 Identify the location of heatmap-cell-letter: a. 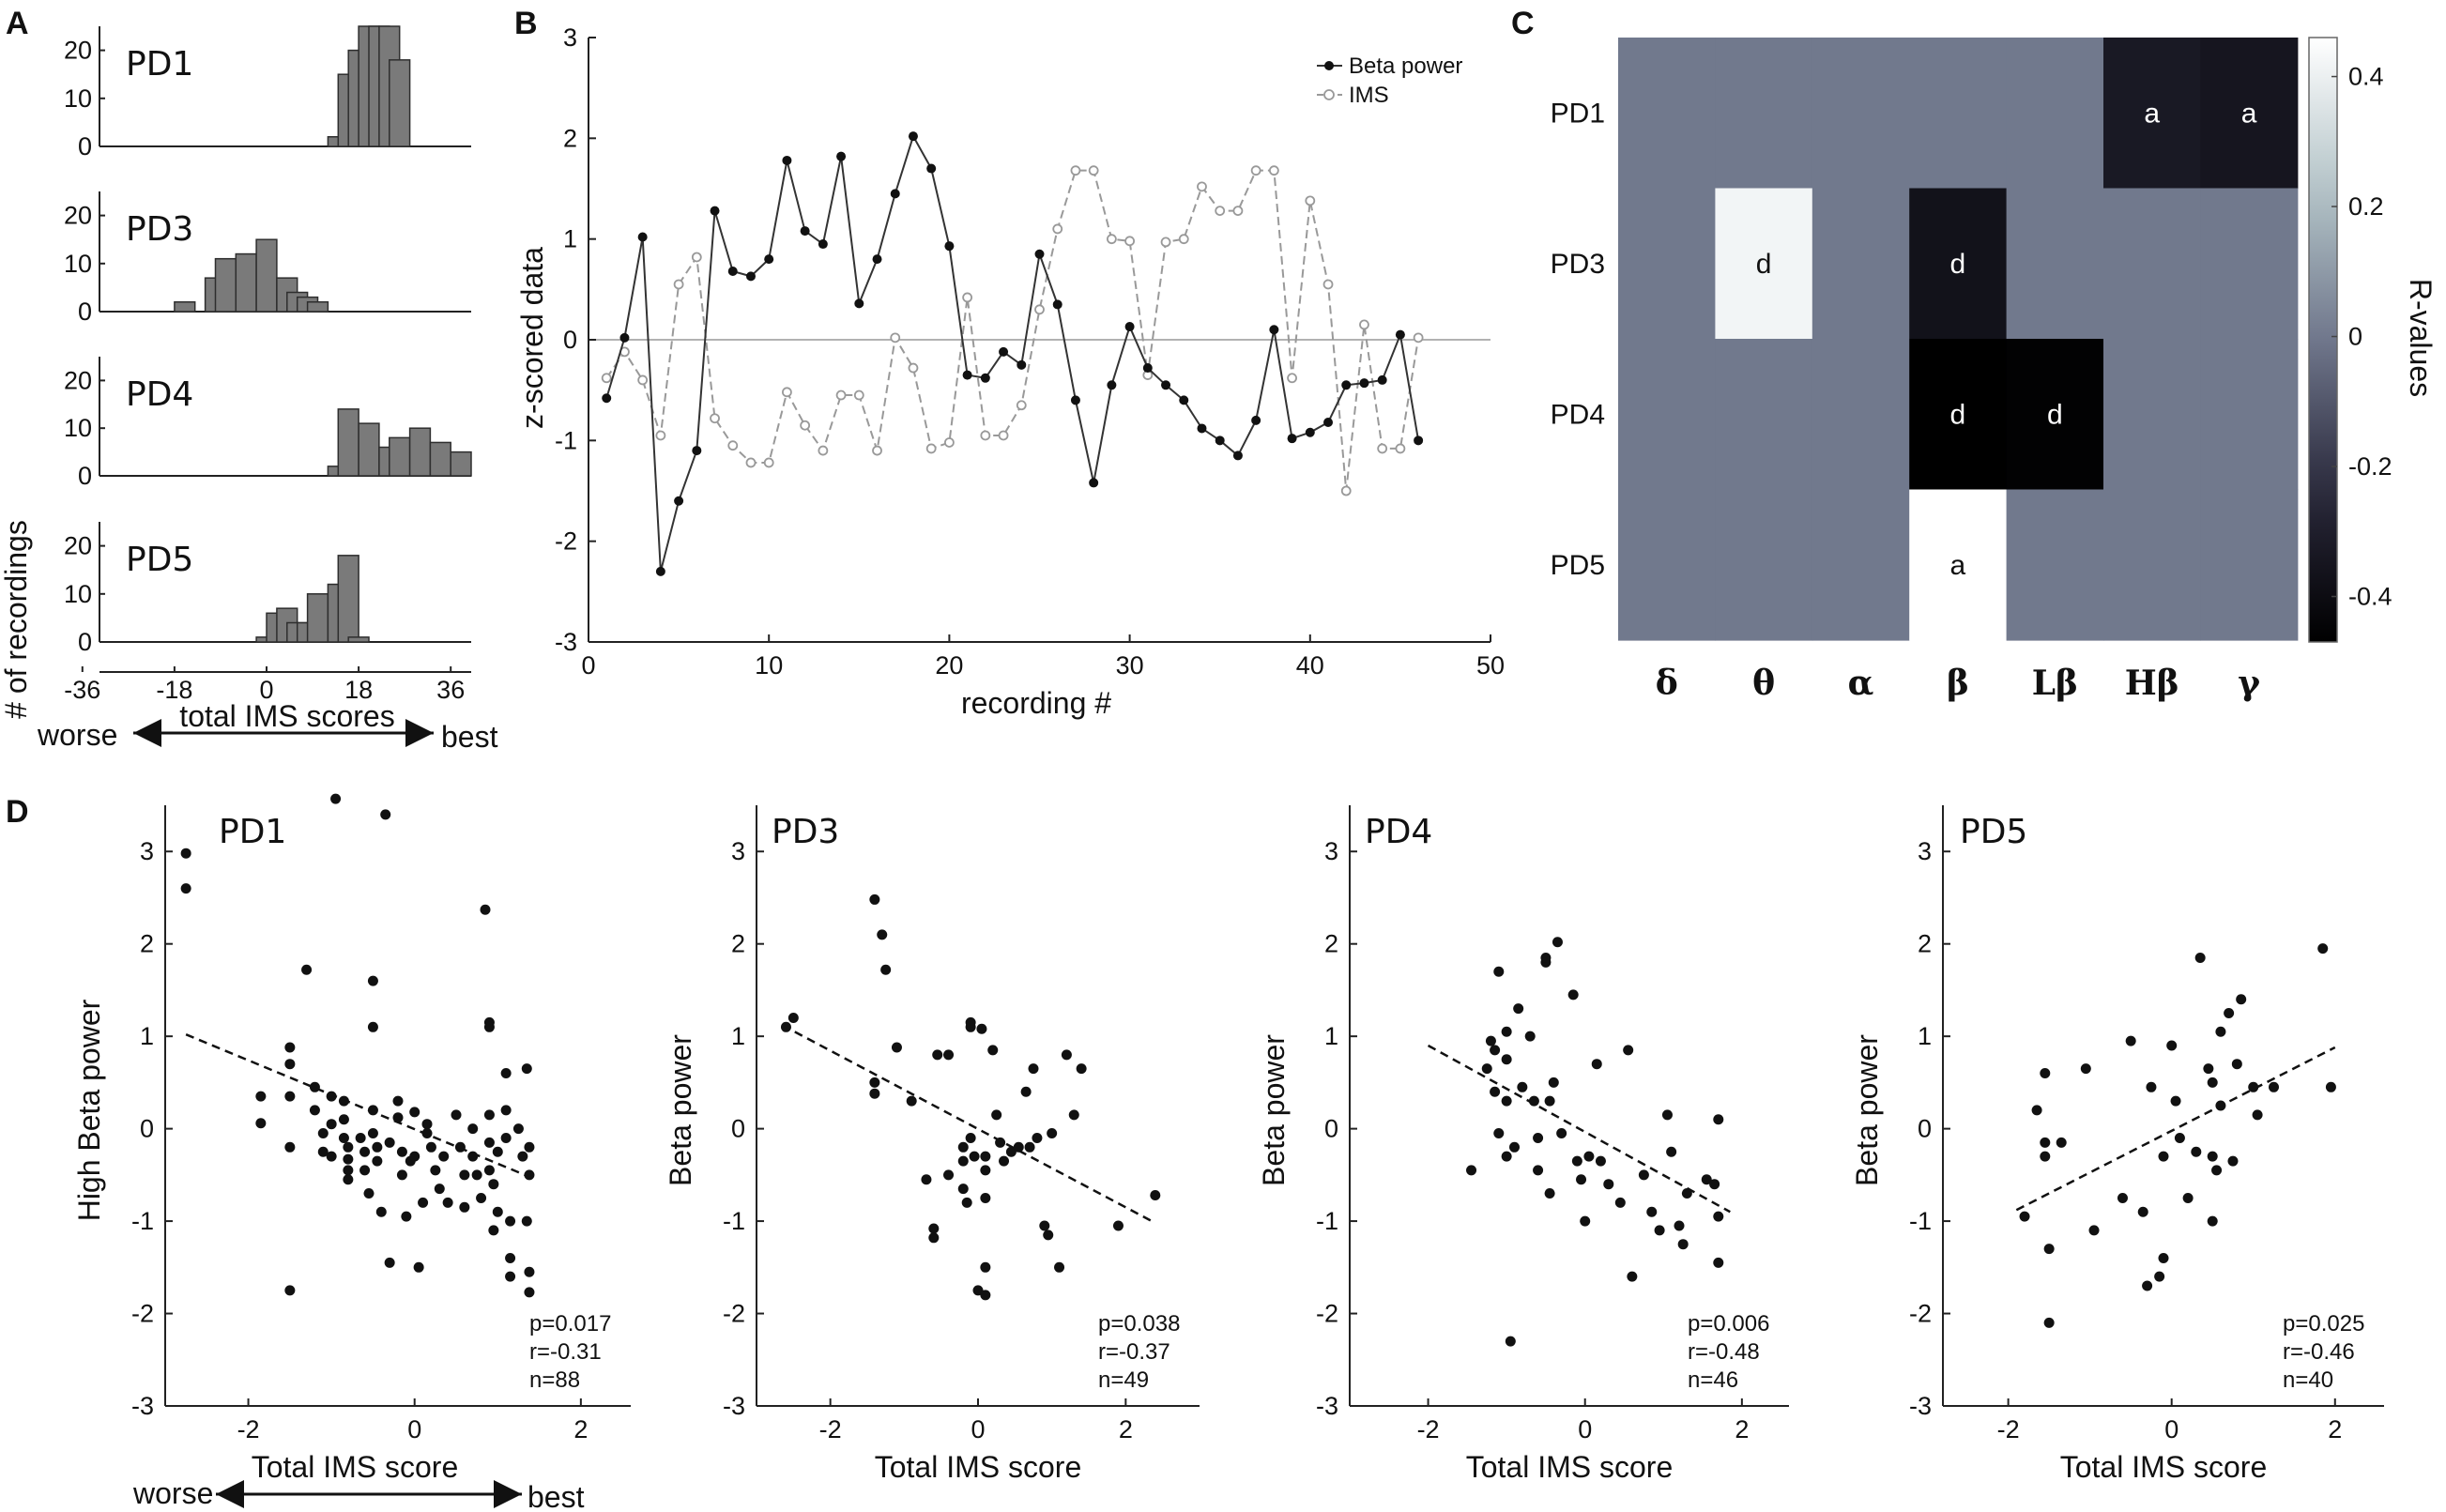
(2152, 113).